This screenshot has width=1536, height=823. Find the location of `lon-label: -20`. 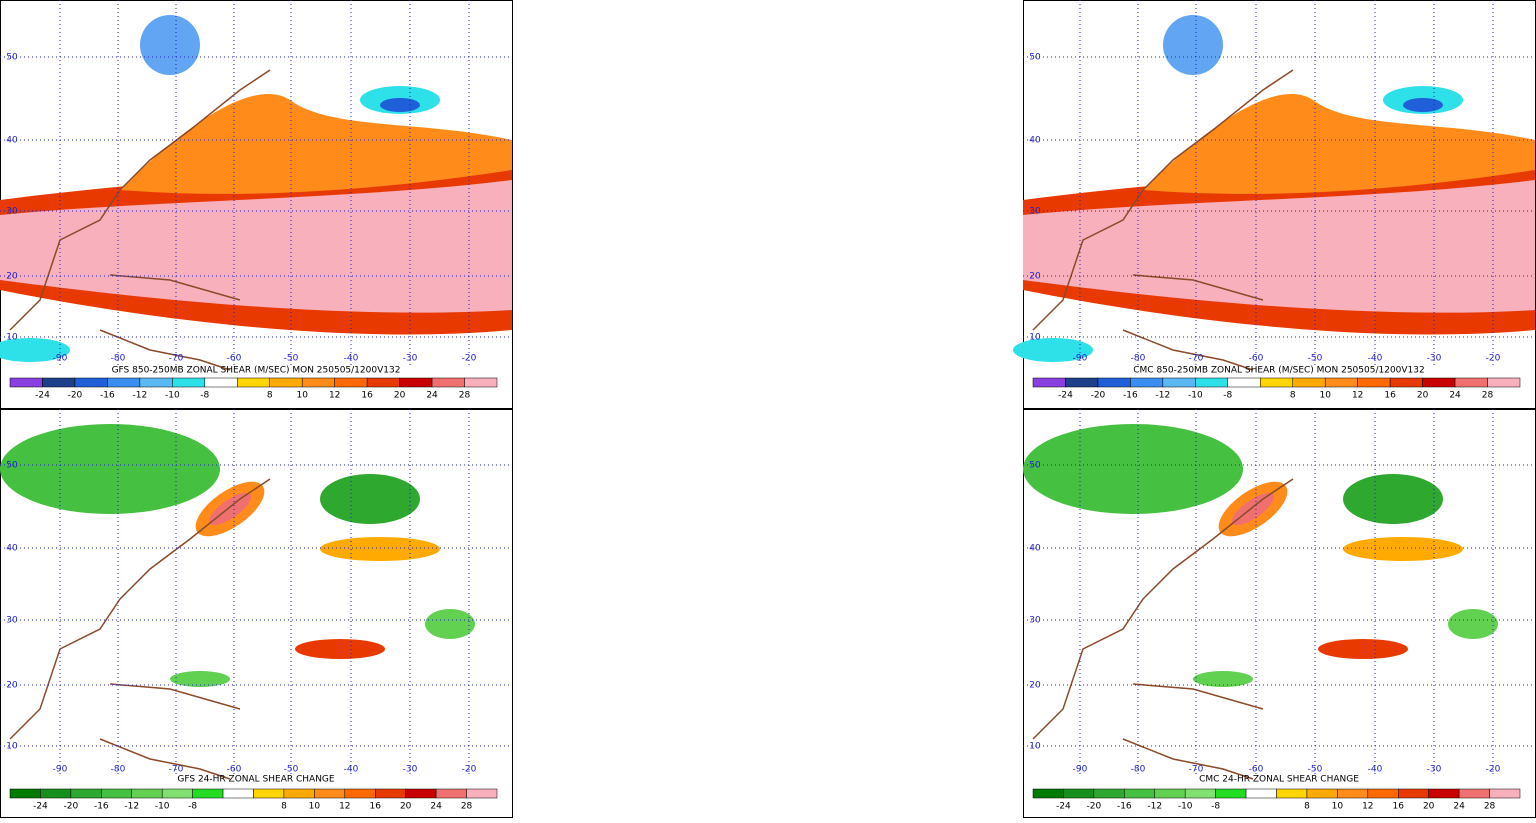

lon-label: -20 is located at coordinates (1493, 359).